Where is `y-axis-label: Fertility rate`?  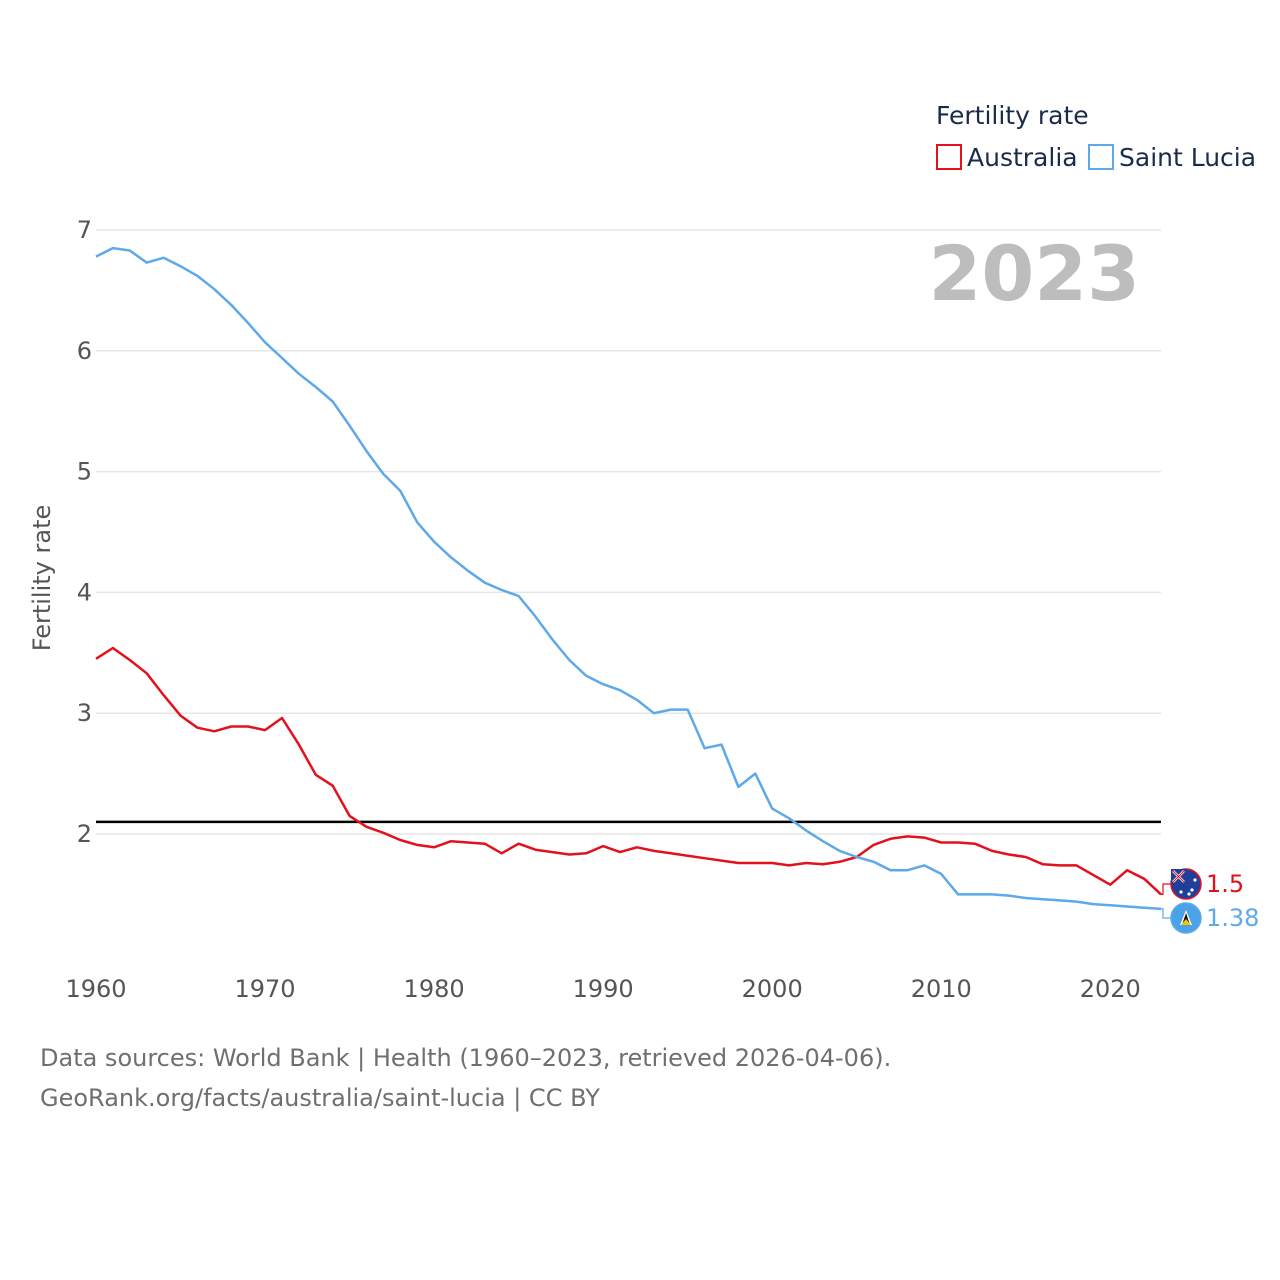 y-axis-label: Fertility rate is located at coordinates (42, 578).